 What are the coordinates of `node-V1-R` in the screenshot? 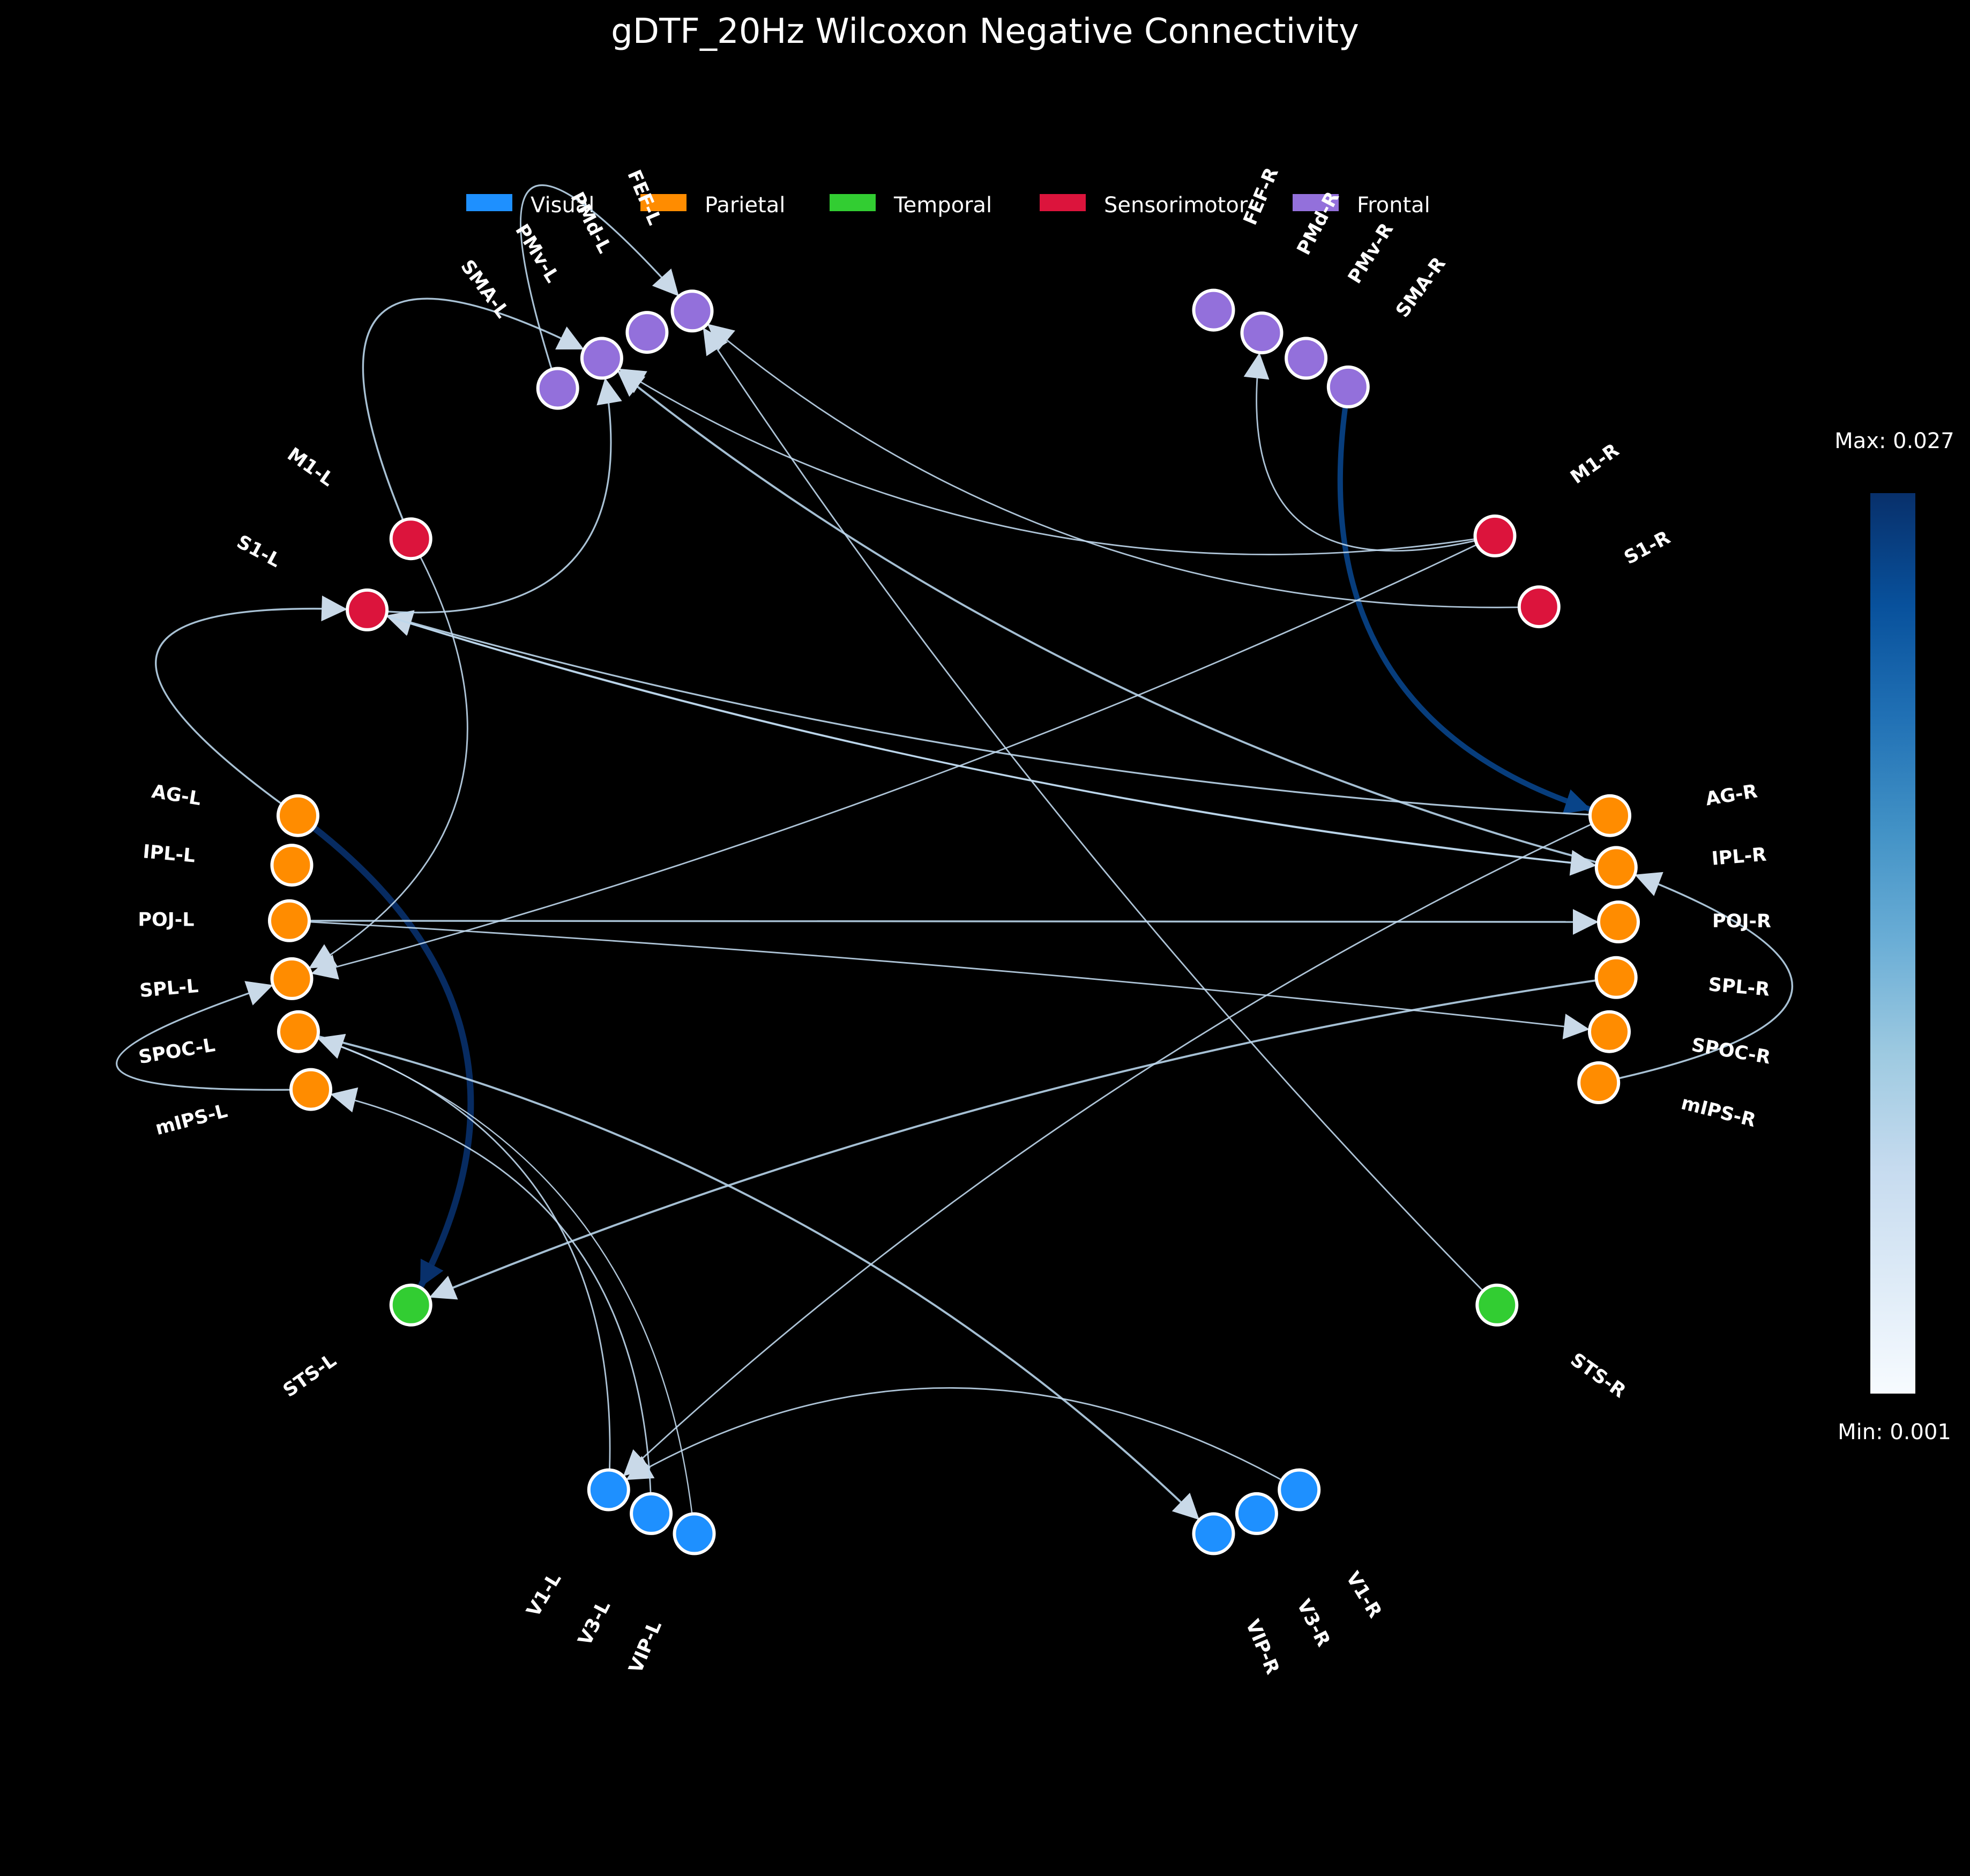 It's located at (1299, 1490).